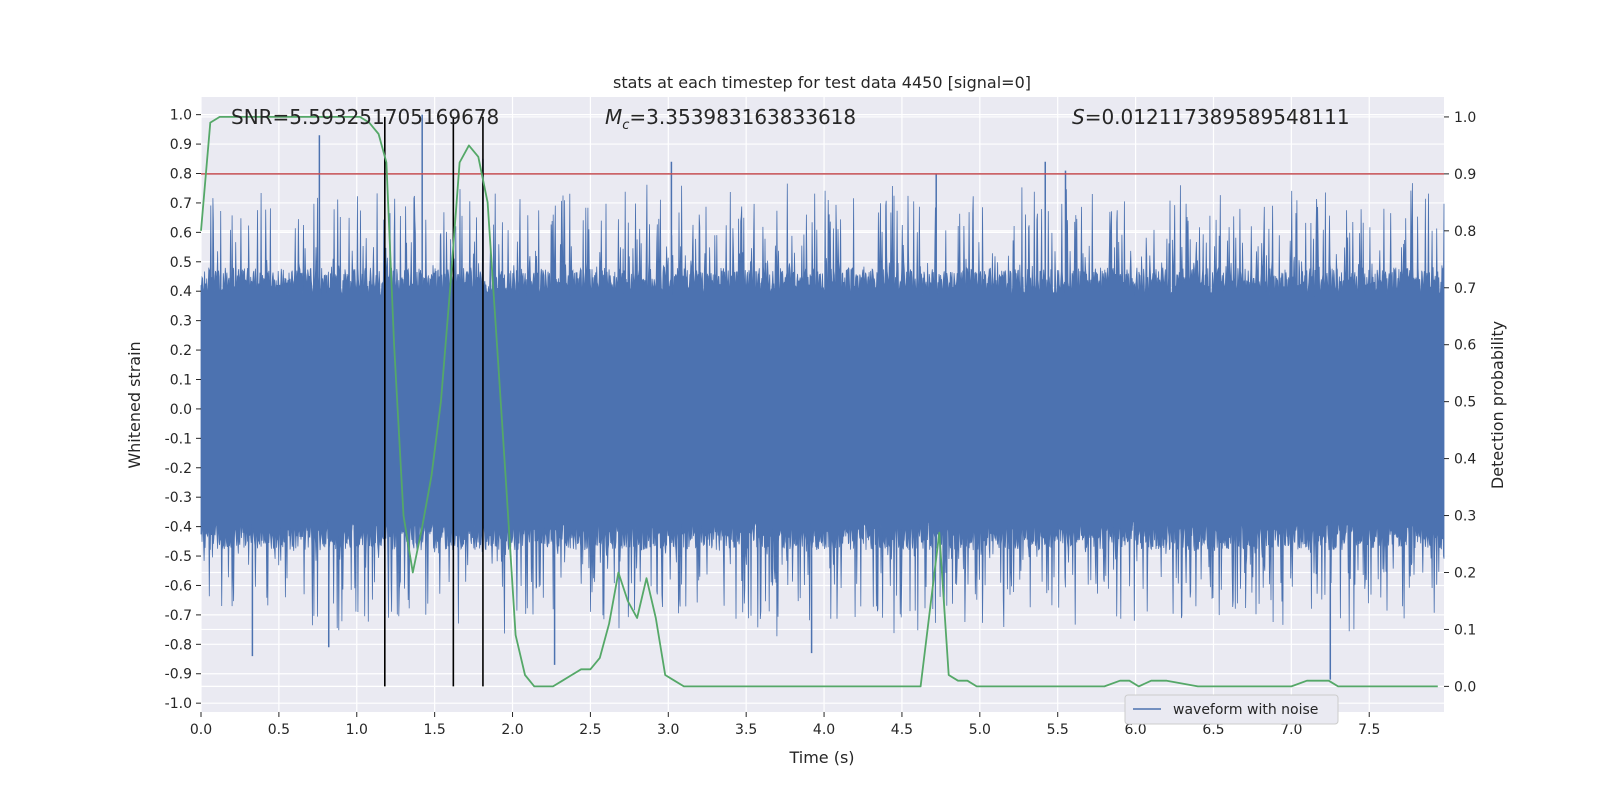  Describe the element at coordinates (1078, 117) in the screenshot. I see `s-stat-symbol: S` at that location.